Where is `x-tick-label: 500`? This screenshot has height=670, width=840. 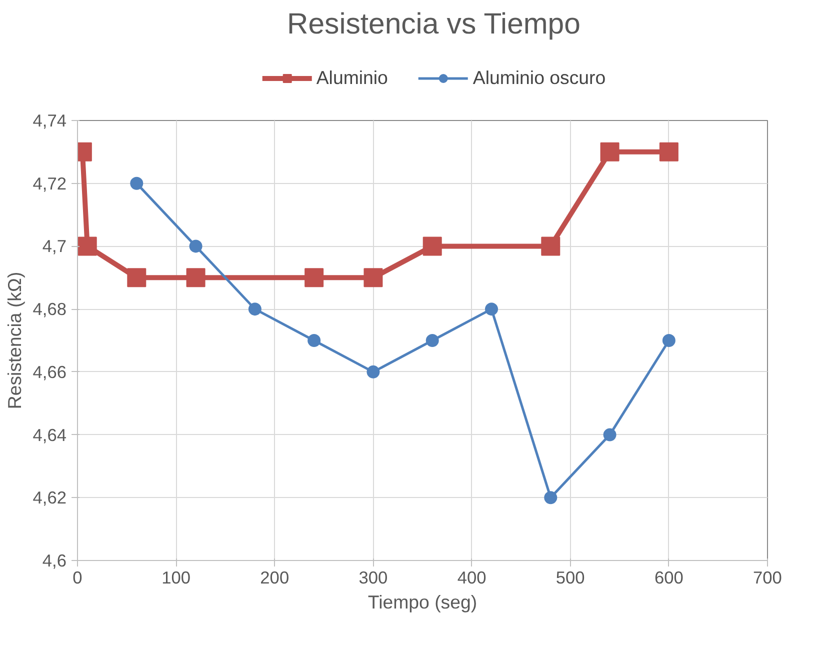
x-tick-label: 500 is located at coordinates (570, 578).